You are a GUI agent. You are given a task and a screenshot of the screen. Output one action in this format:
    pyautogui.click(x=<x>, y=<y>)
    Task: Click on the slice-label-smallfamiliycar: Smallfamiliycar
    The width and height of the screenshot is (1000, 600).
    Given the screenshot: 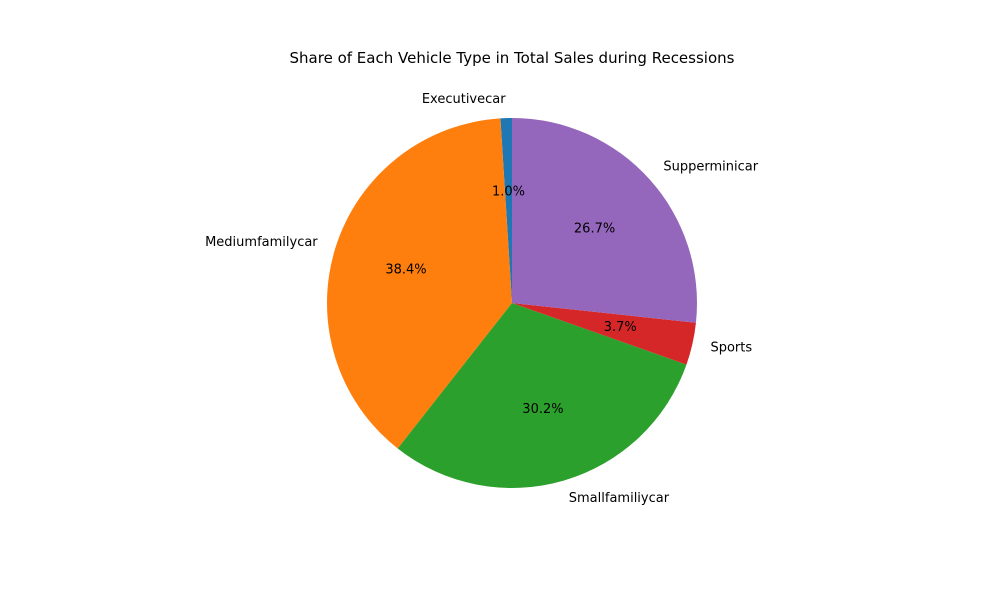 What is the action you would take?
    pyautogui.click(x=619, y=498)
    